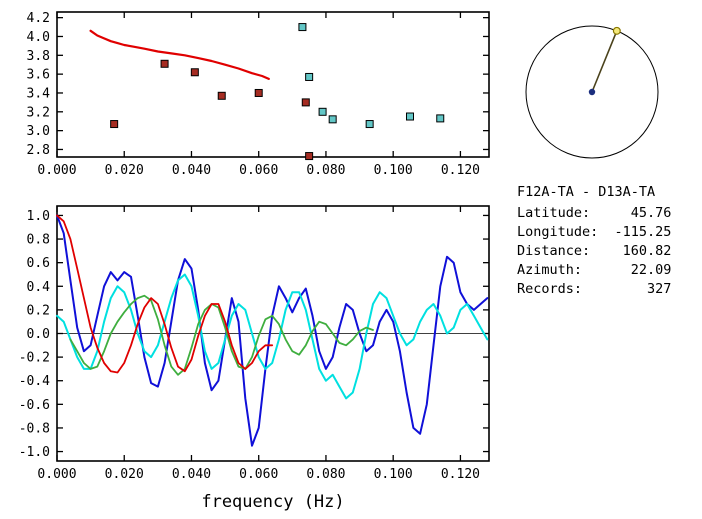  Describe the element at coordinates (651, 213) in the screenshot. I see `latitude-value: 45.76` at that location.